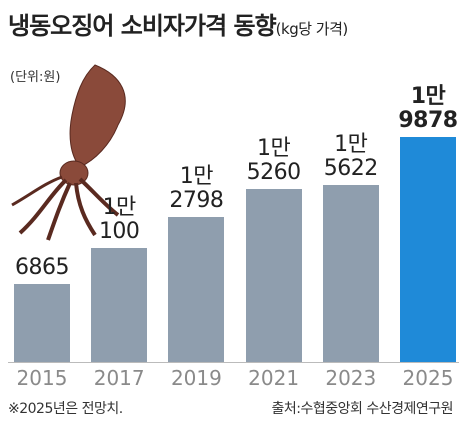  What do you see at coordinates (312, 29) in the screenshot?
I see `chart-subtitle: (kg당 가격)` at bounding box center [312, 29].